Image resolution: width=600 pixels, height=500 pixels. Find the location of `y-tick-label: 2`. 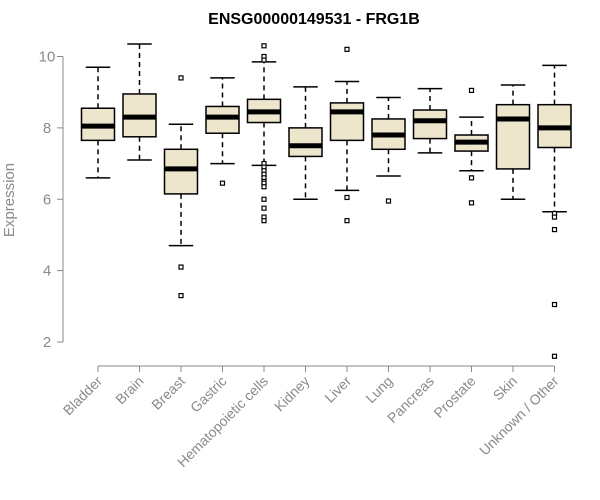

y-tick-label: 2 is located at coordinates (47, 342).